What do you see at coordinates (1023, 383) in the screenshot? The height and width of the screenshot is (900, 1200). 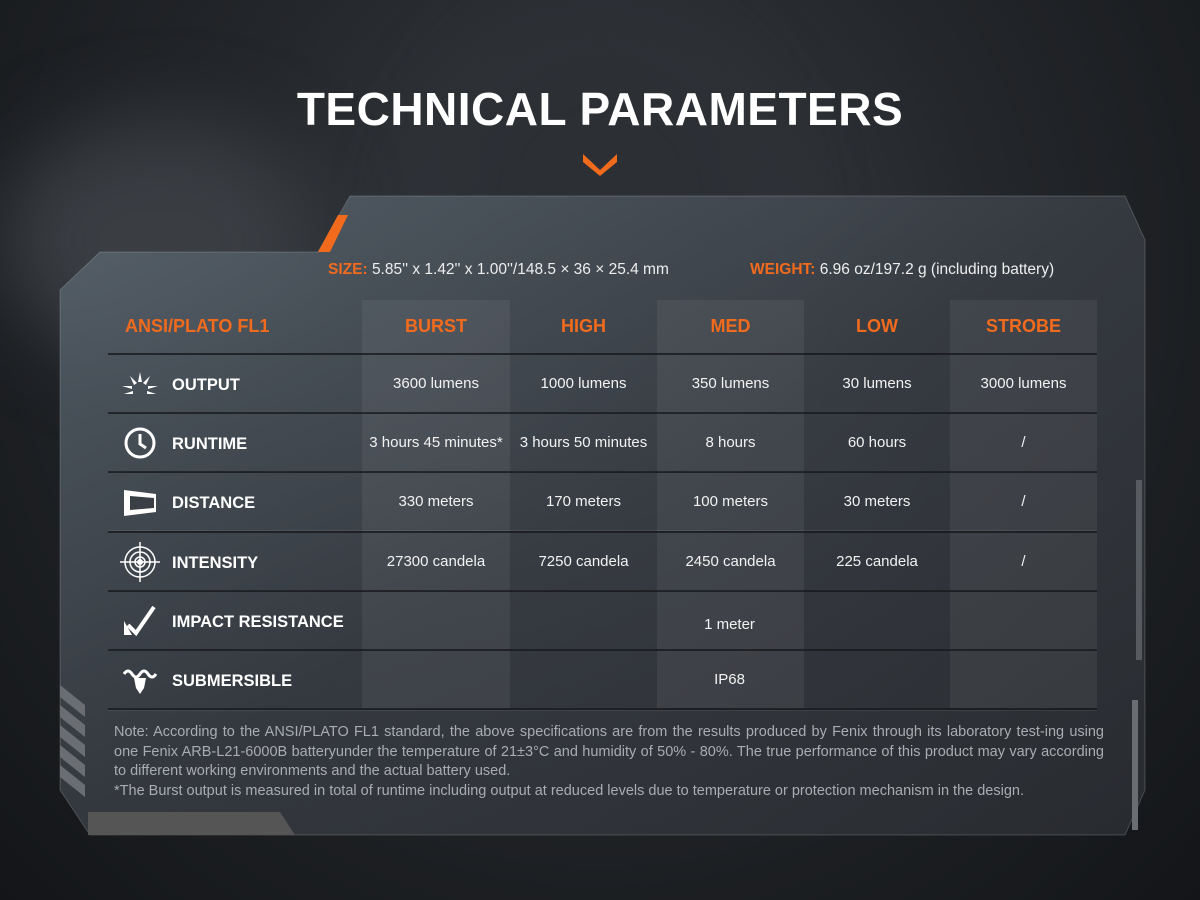 I see `table-cell: 3000 lumens` at bounding box center [1023, 383].